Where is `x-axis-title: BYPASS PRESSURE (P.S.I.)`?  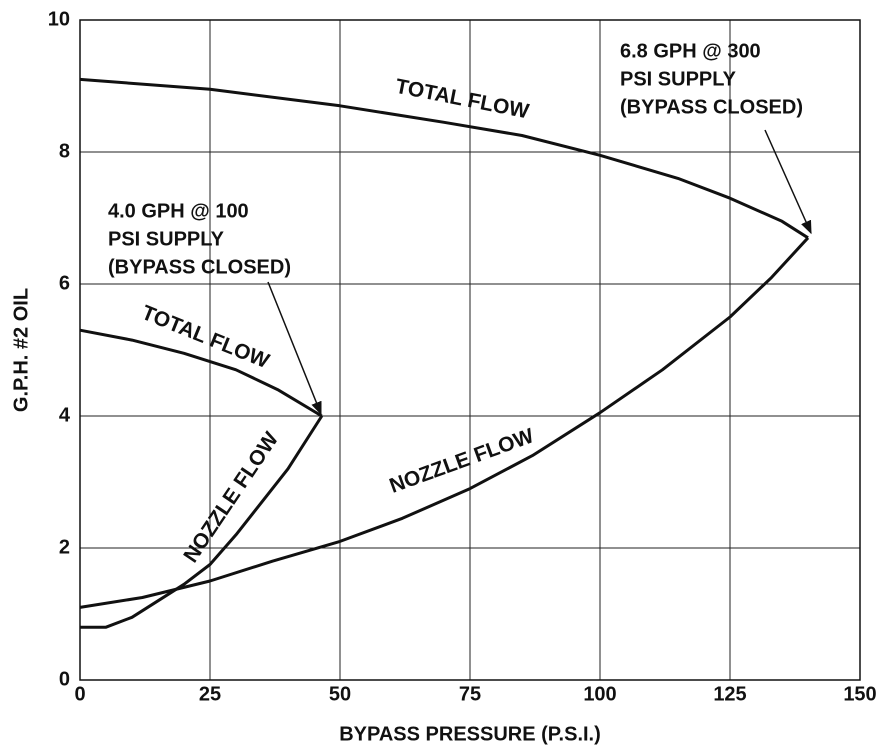
x-axis-title: BYPASS PRESSURE (P.S.I.) is located at coordinates (470, 734).